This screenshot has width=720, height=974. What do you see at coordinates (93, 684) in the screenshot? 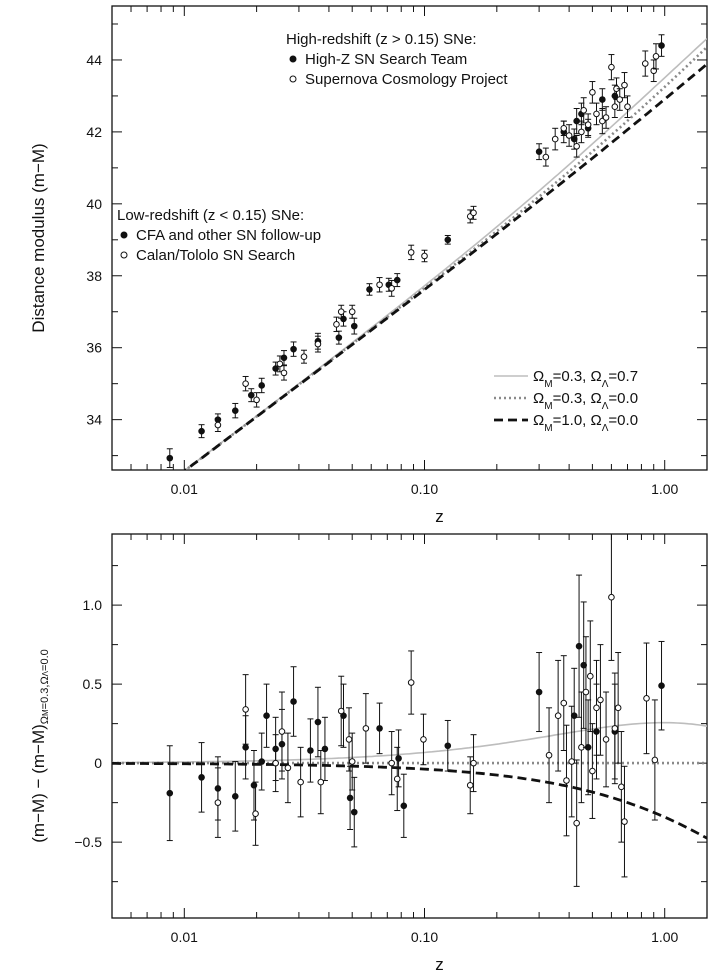
I see `y-tick-label: 0.5` at bounding box center [93, 684].